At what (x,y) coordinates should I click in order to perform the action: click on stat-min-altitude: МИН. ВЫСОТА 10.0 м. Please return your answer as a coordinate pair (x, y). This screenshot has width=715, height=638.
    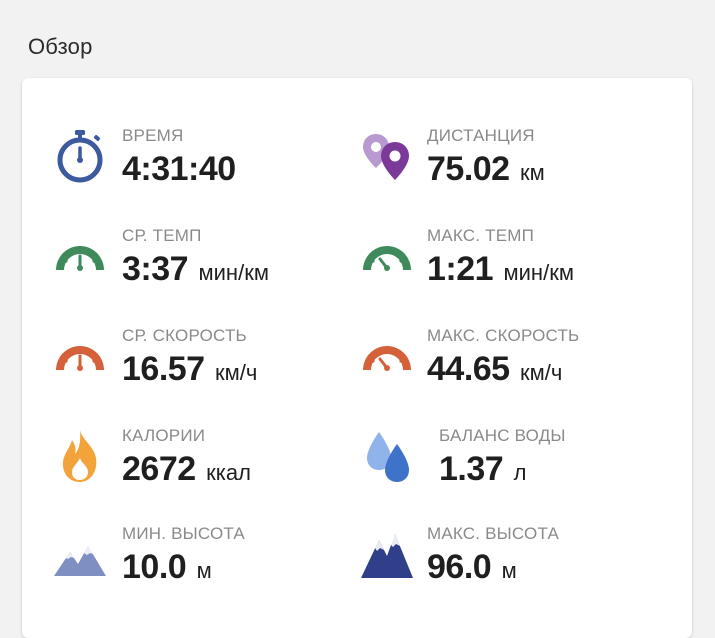
    Looking at the image, I should click on (202, 564).